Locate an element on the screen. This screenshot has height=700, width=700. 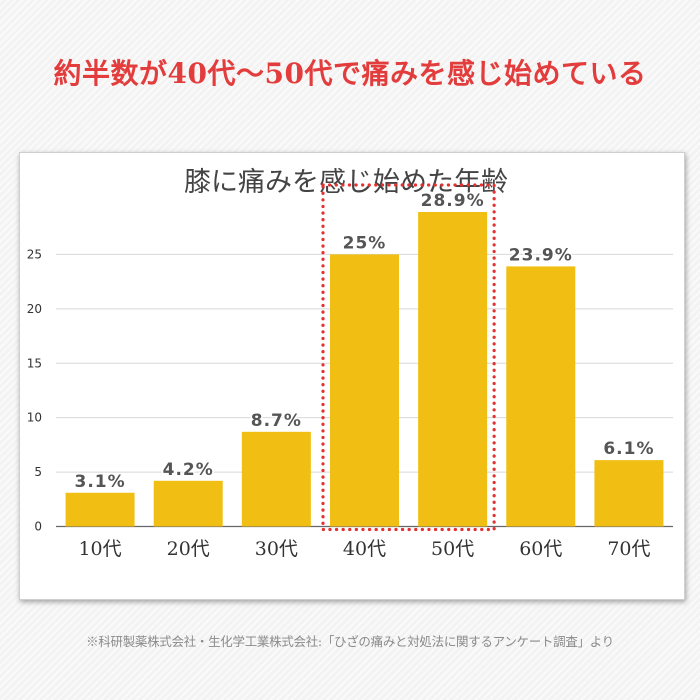
y-tick-label: 25 is located at coordinates (34, 254).